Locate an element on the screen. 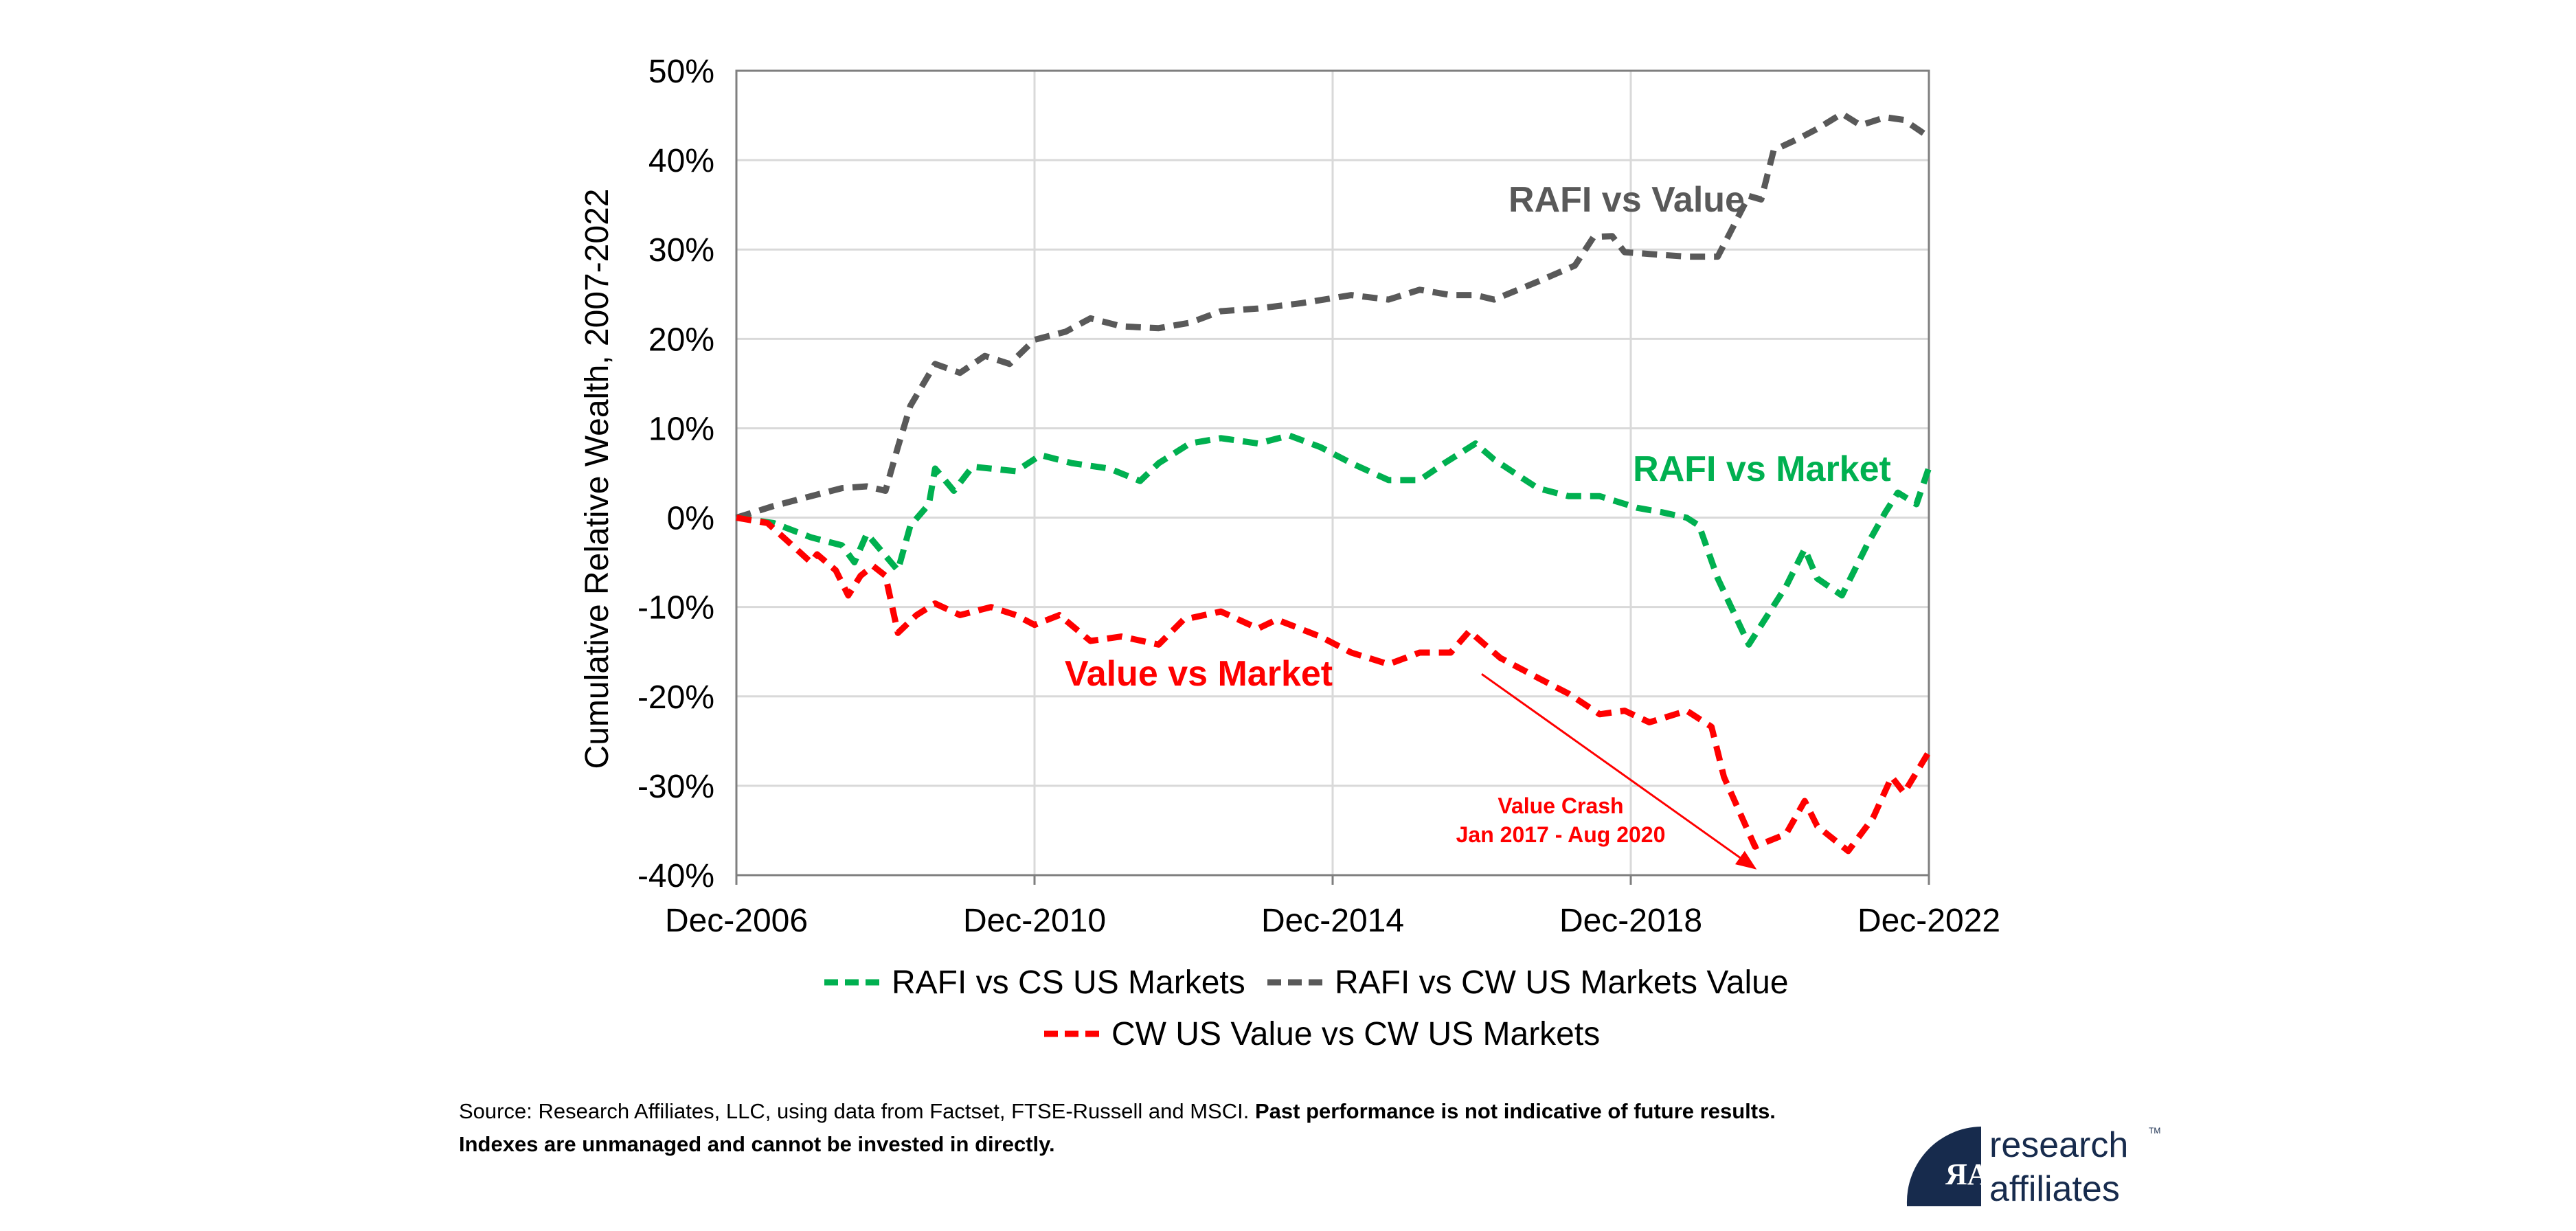  y-tick-label: -30% is located at coordinates (675, 787).